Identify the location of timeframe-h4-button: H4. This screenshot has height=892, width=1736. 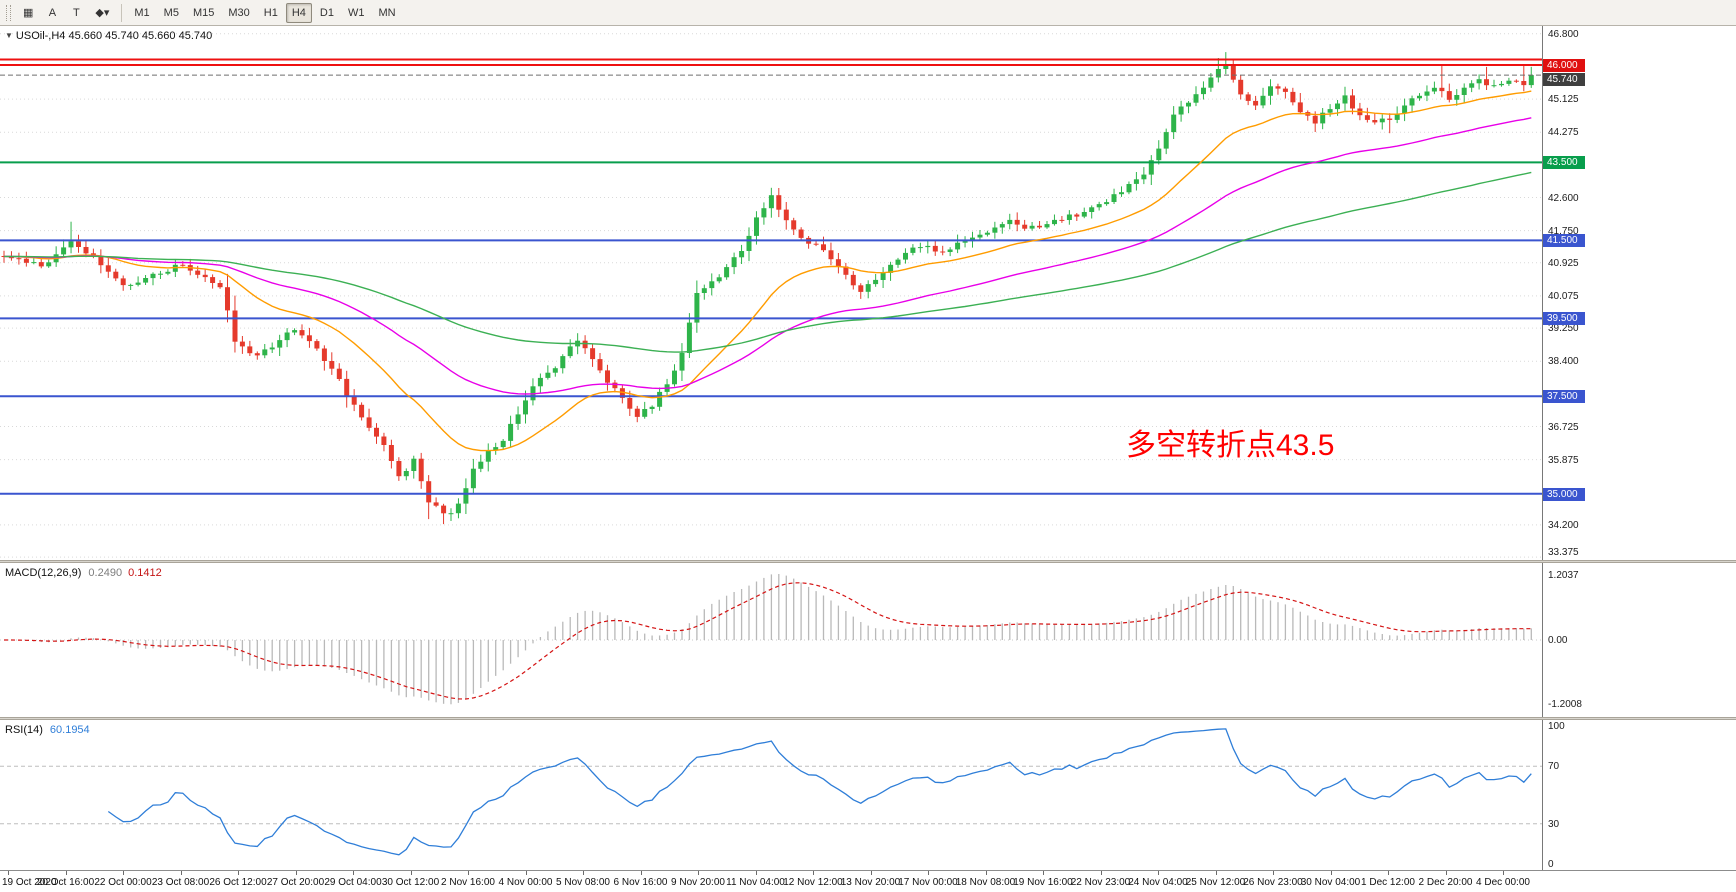
(298, 12).